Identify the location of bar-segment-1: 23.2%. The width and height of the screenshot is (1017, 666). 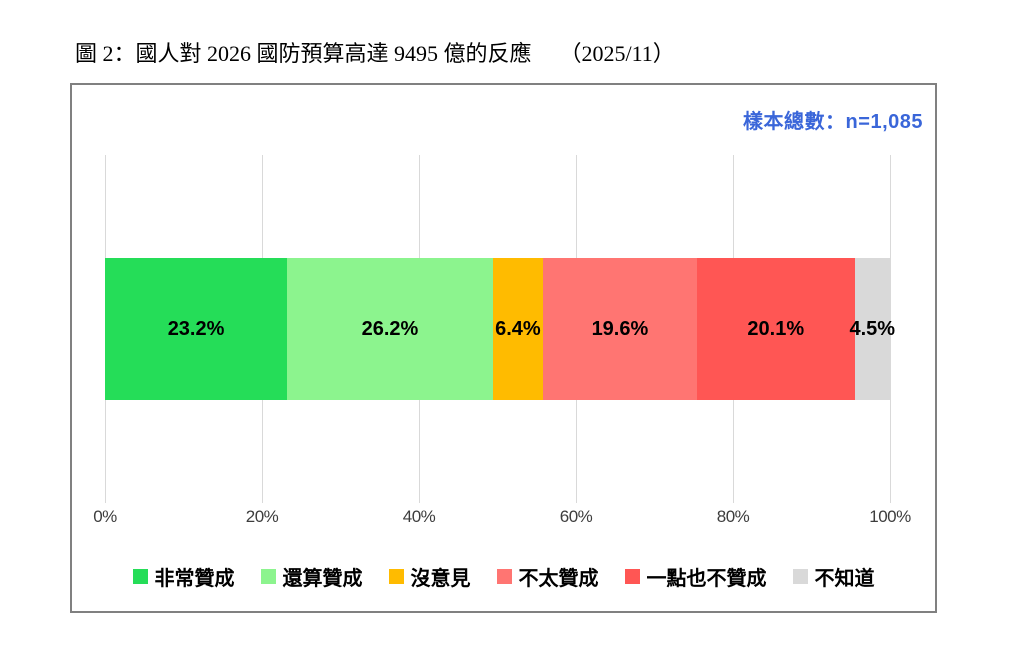
(196, 329).